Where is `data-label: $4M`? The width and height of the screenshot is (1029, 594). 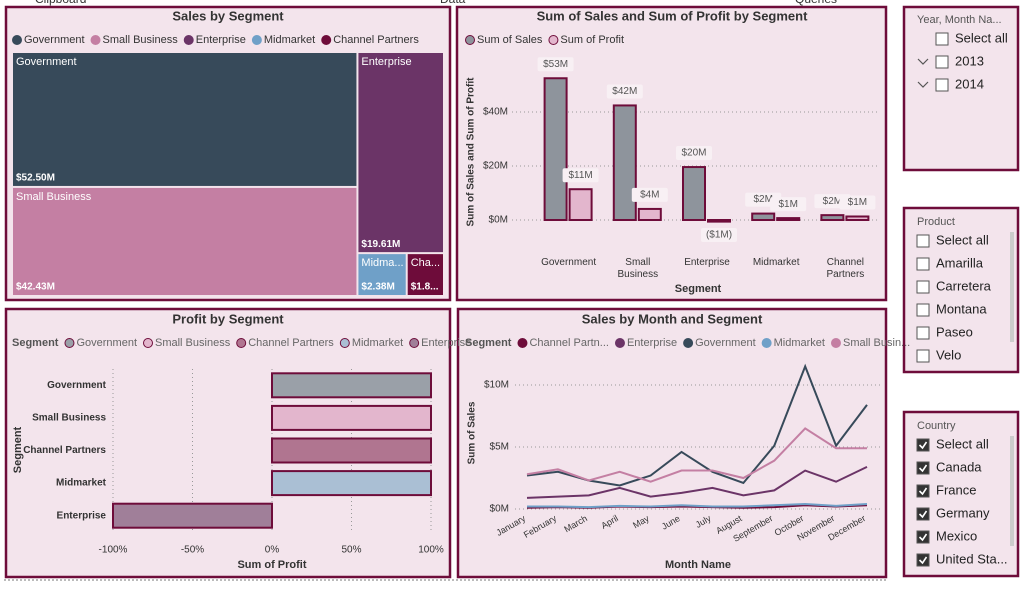
data-label: $4M is located at coordinates (649, 195).